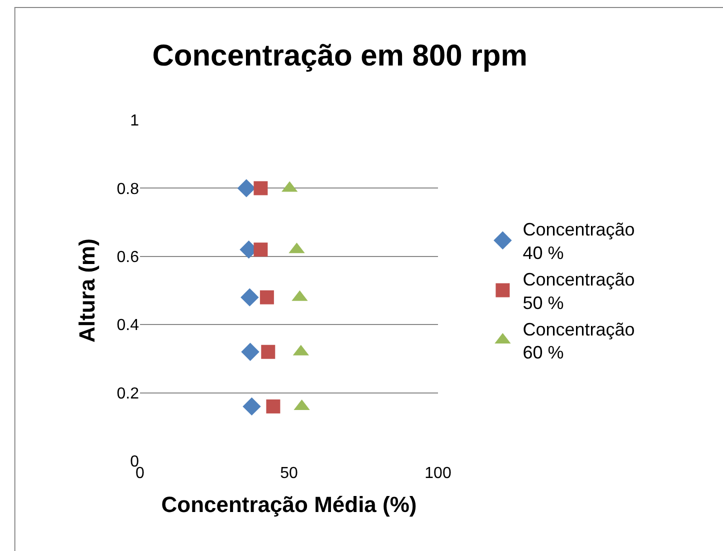  What do you see at coordinates (128, 393) in the screenshot?
I see `y-tick-label: 0.2` at bounding box center [128, 393].